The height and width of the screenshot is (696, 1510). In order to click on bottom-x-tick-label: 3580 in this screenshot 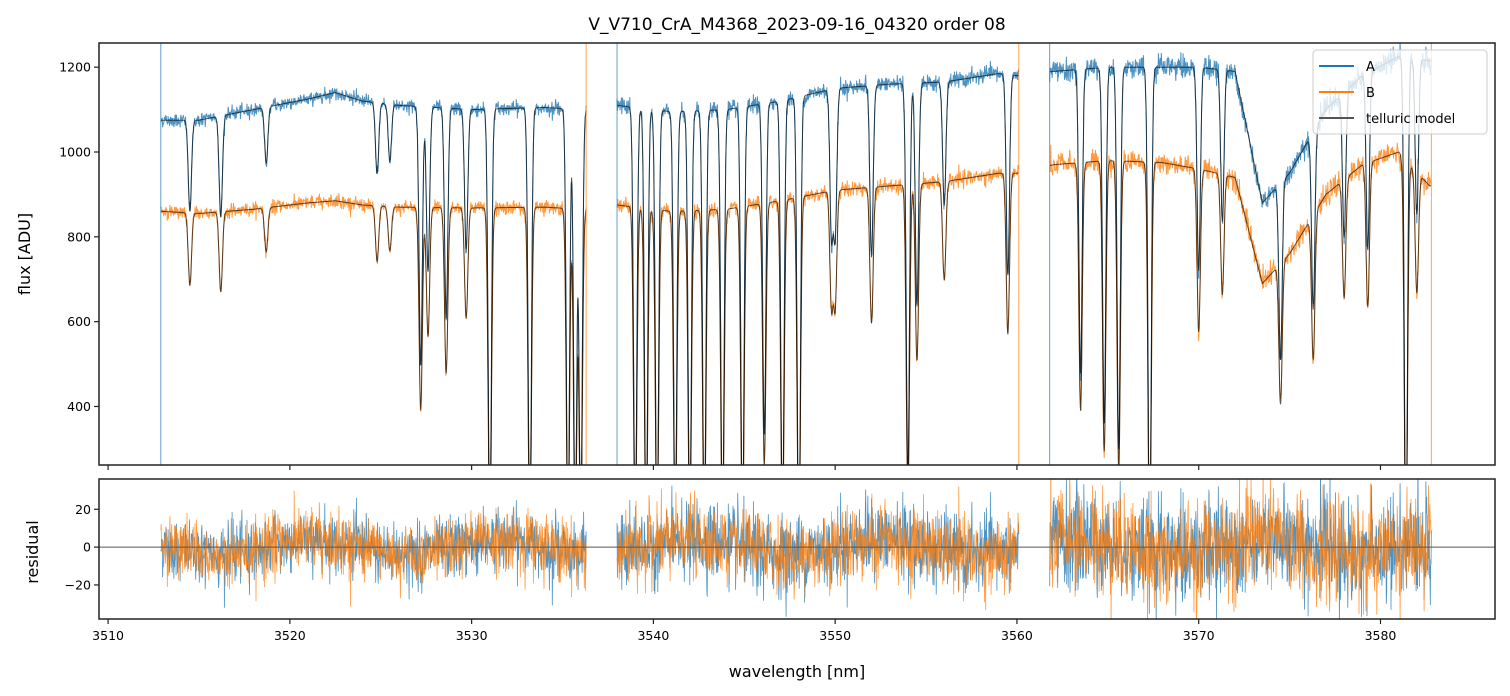, I will do `click(1381, 635)`.